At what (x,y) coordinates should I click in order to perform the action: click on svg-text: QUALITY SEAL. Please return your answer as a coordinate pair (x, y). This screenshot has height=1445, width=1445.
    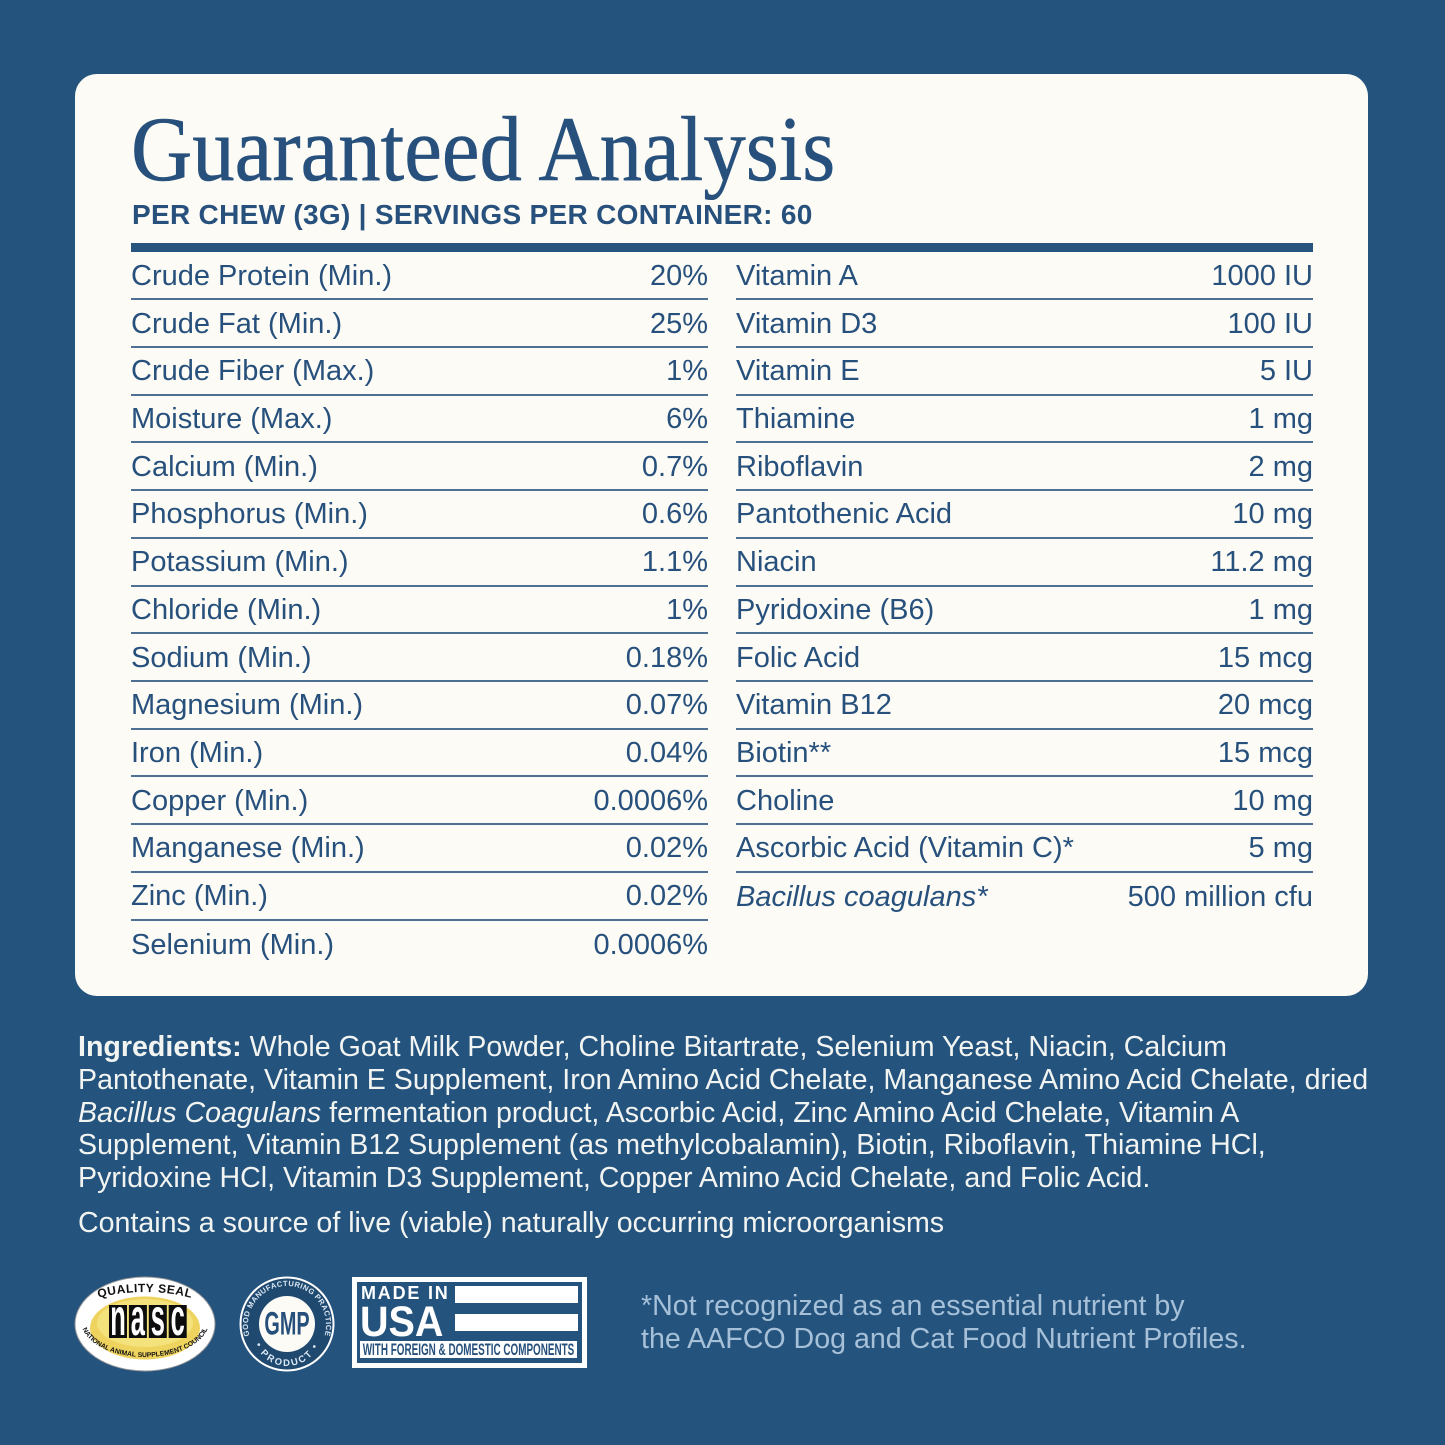
    Looking at the image, I should click on (145, 1291).